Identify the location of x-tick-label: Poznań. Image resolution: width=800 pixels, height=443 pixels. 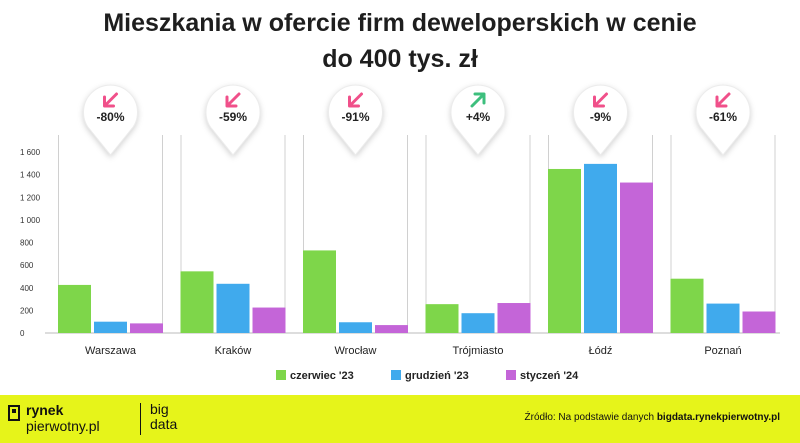
(722, 351).